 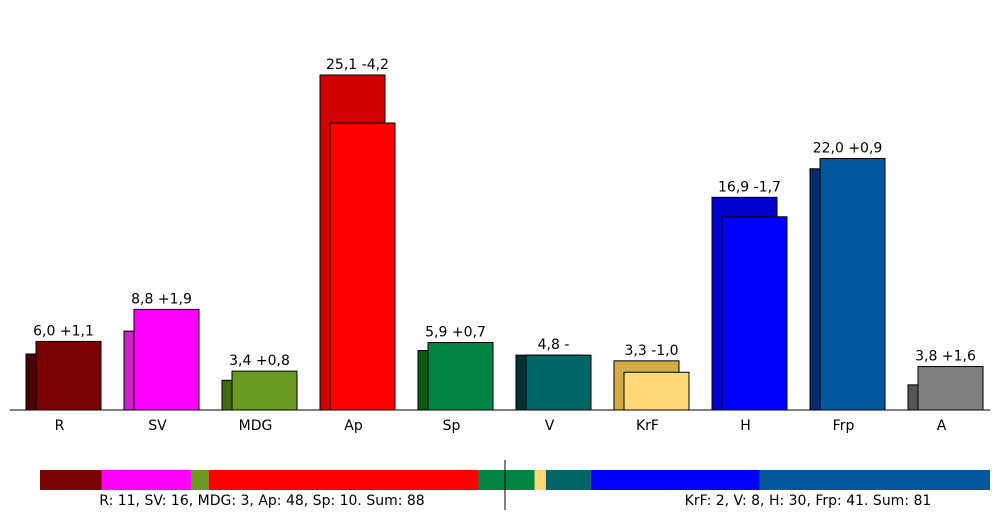 I want to click on value-label: 22,0 +0,9, so click(x=848, y=148).